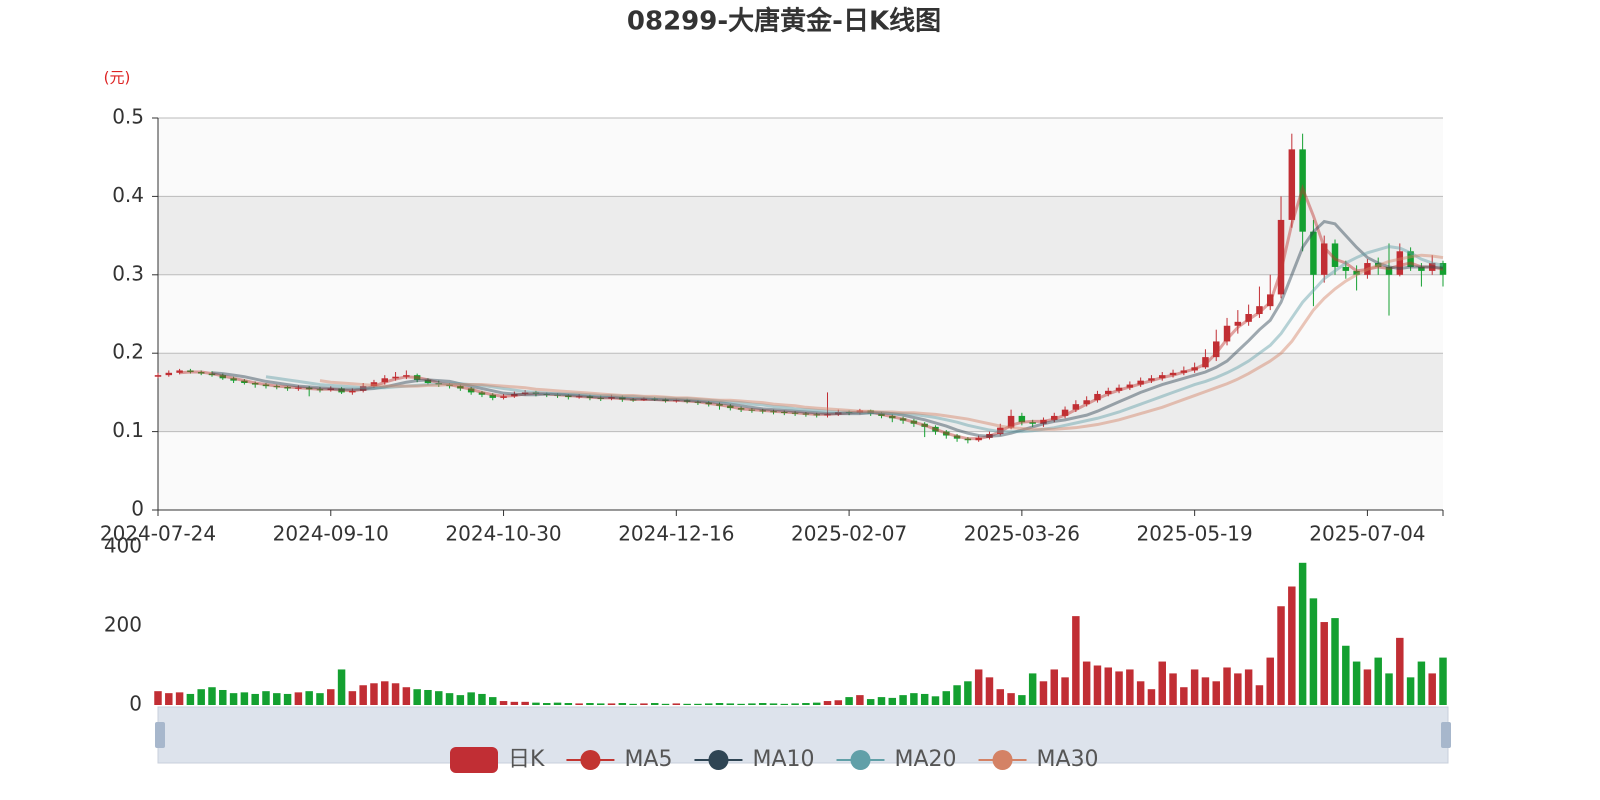 The image size is (1600, 800). I want to click on volume-tick-label: 0, so click(135, 704).